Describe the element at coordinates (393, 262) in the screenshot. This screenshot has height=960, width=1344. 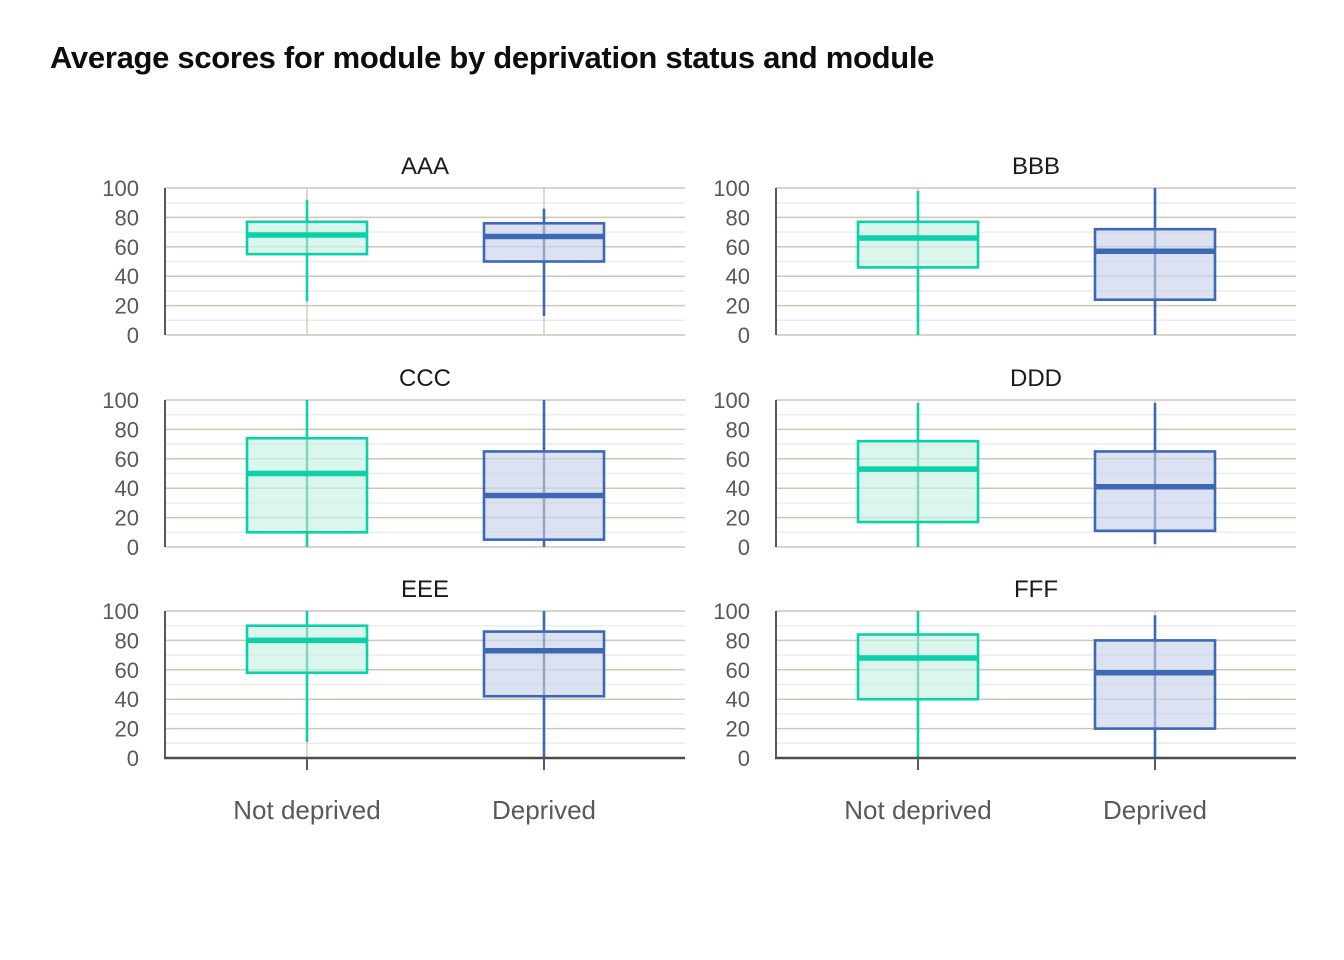
I see `boxplot-aaa: 0 20 40 60 80 100` at that location.